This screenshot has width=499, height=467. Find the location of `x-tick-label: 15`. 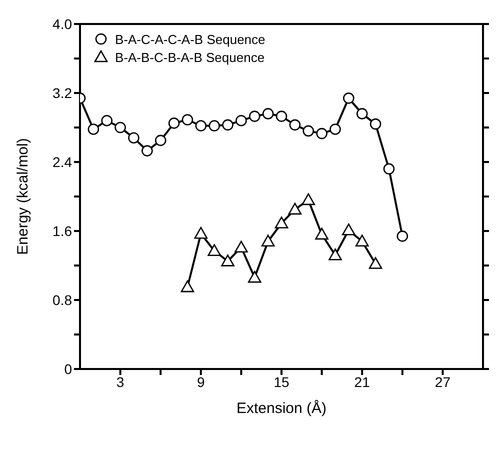

x-tick-label: 15 is located at coordinates (282, 382).